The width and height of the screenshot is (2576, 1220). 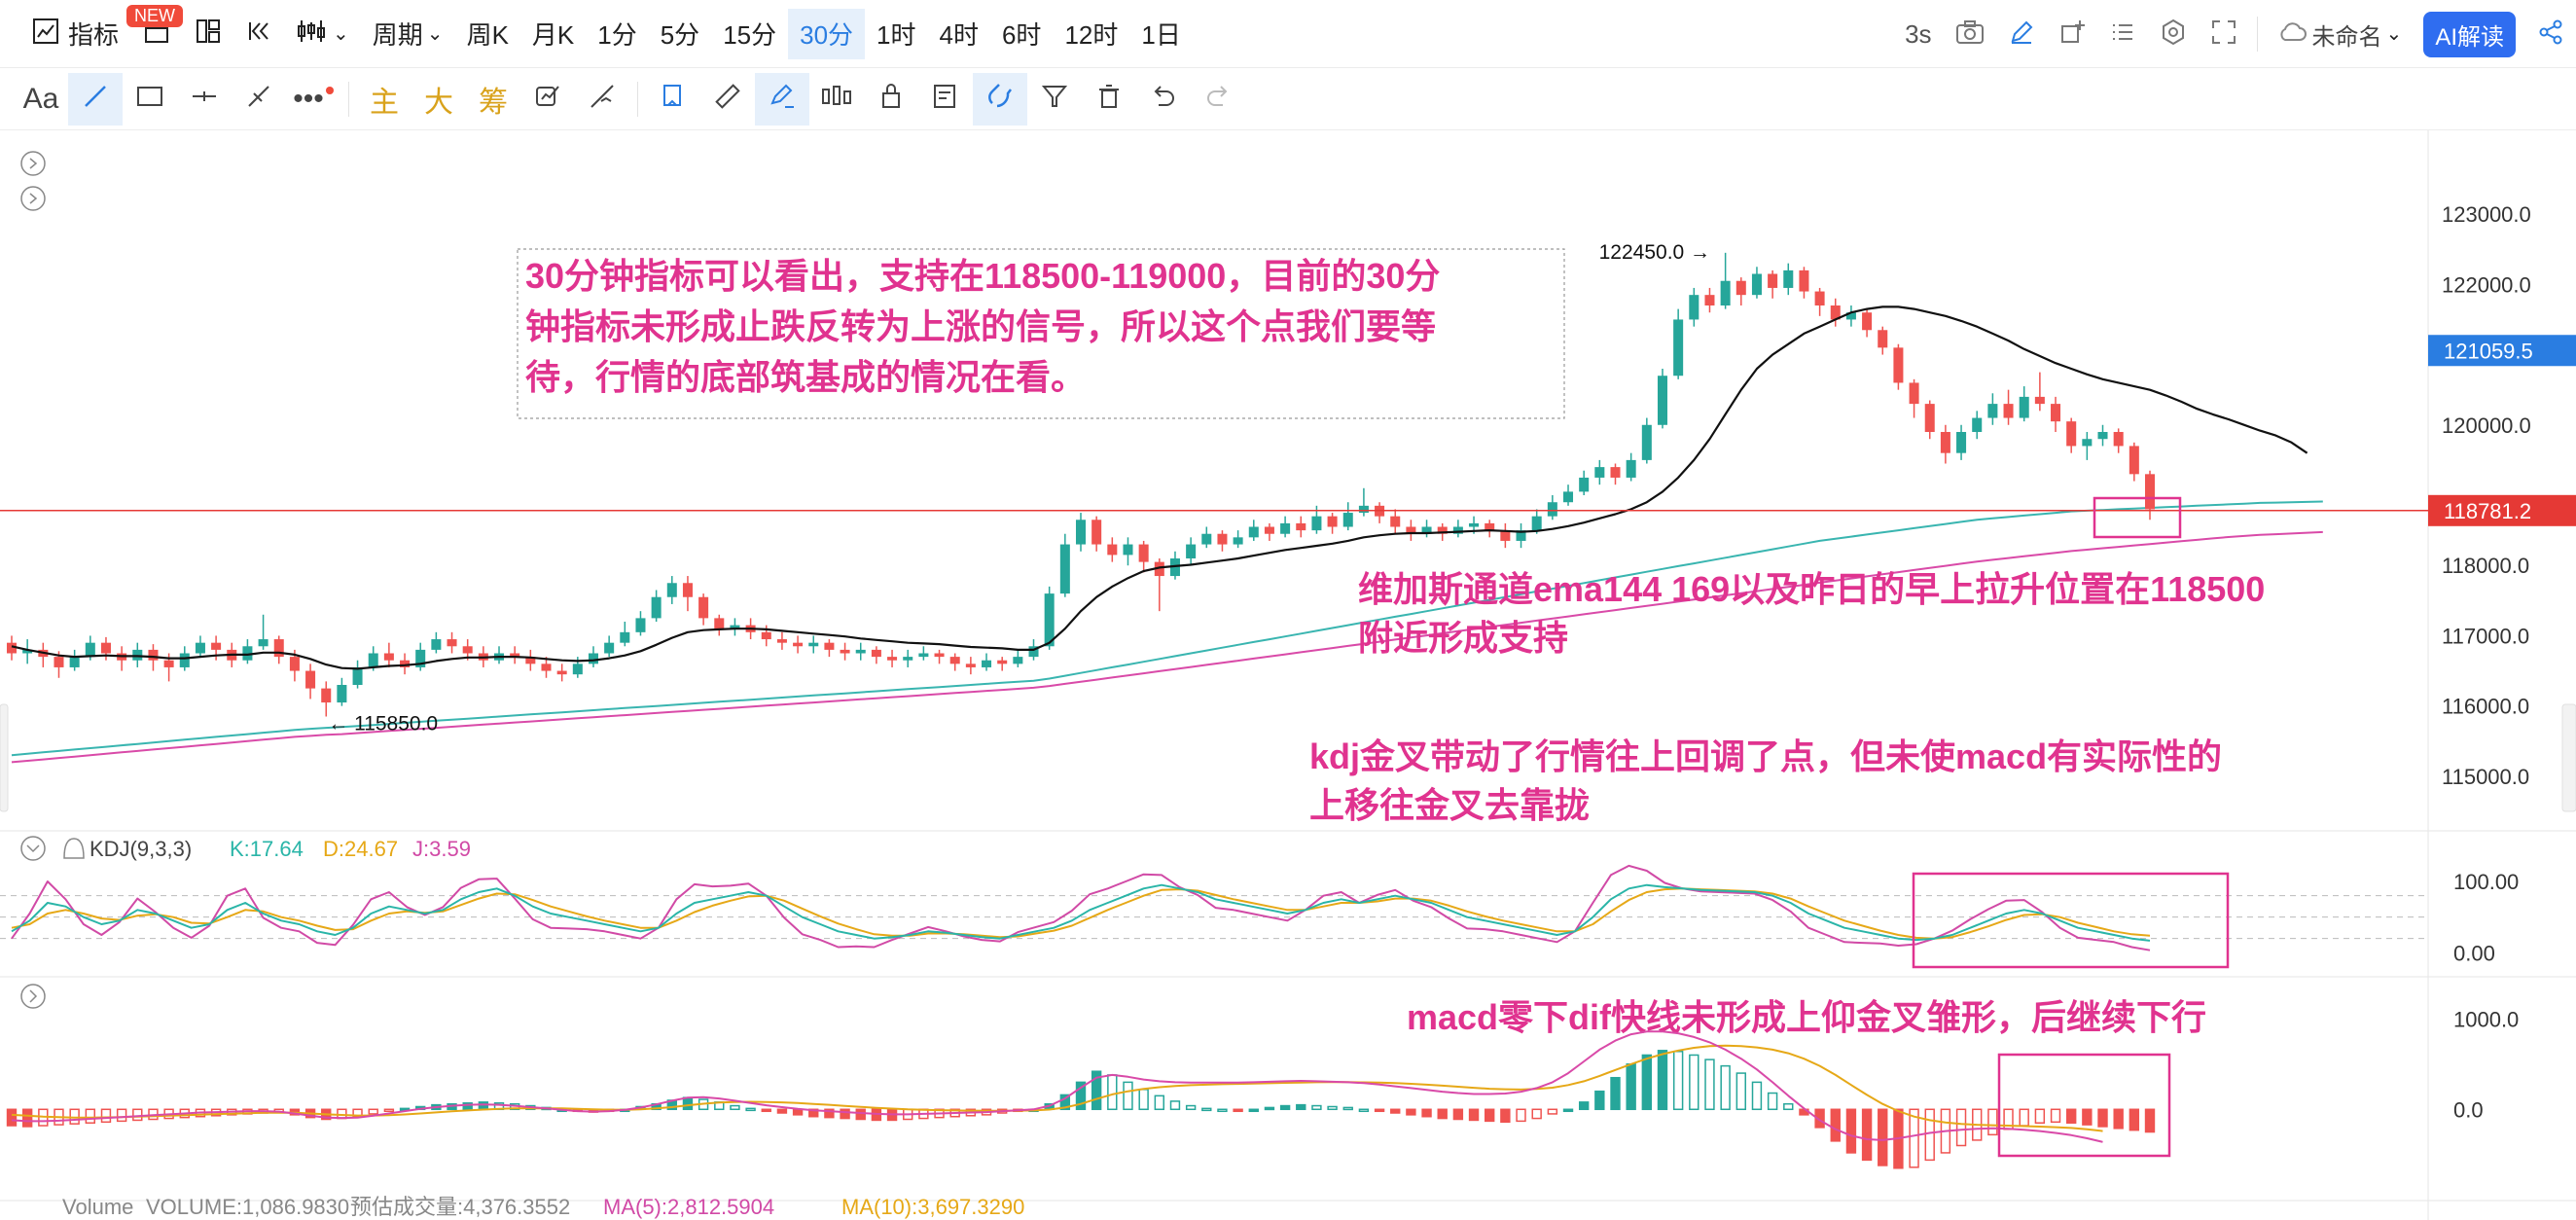 I want to click on trend-line-tool, so click(x=95, y=99).